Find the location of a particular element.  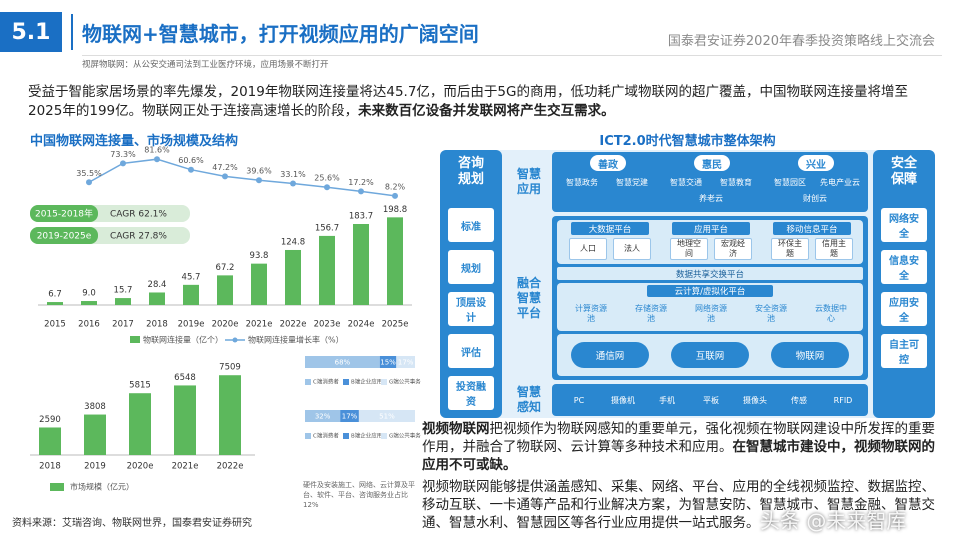

bar-label: 9.0 is located at coordinates (89, 294).